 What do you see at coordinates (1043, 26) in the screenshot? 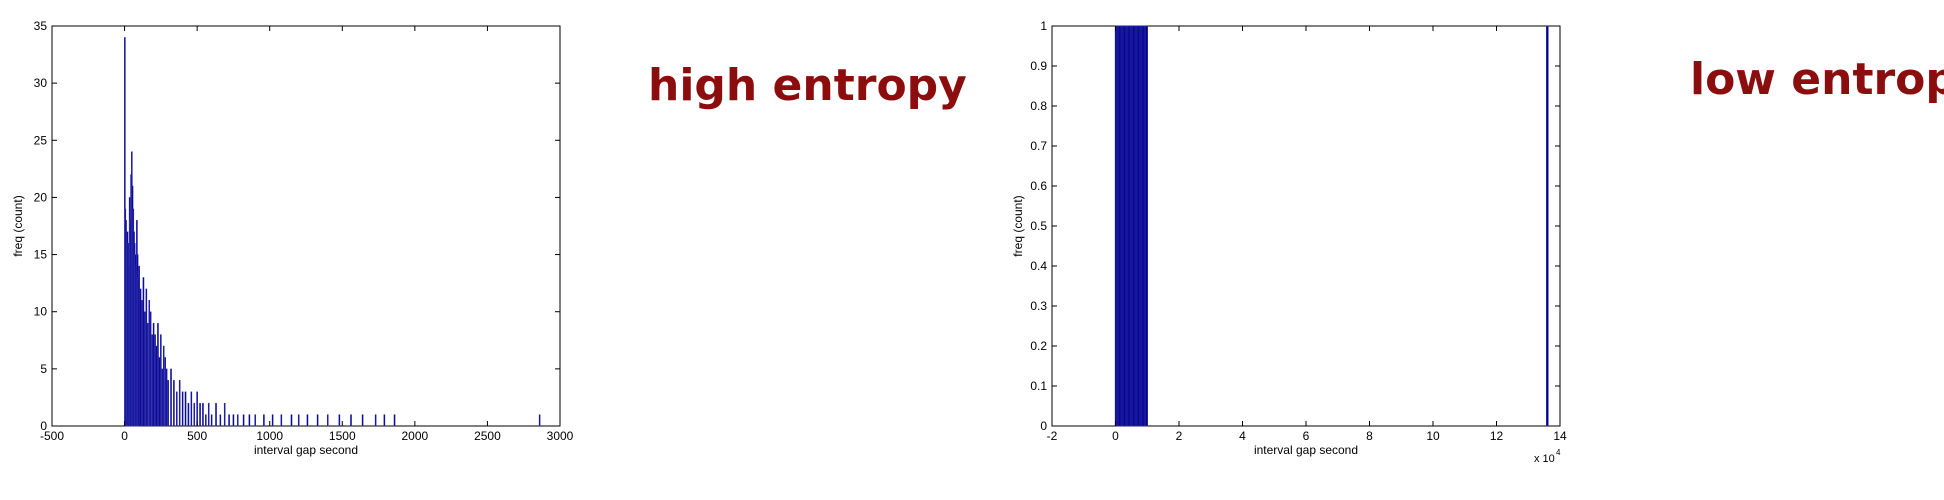
I see `y-tick-label: 1` at bounding box center [1043, 26].